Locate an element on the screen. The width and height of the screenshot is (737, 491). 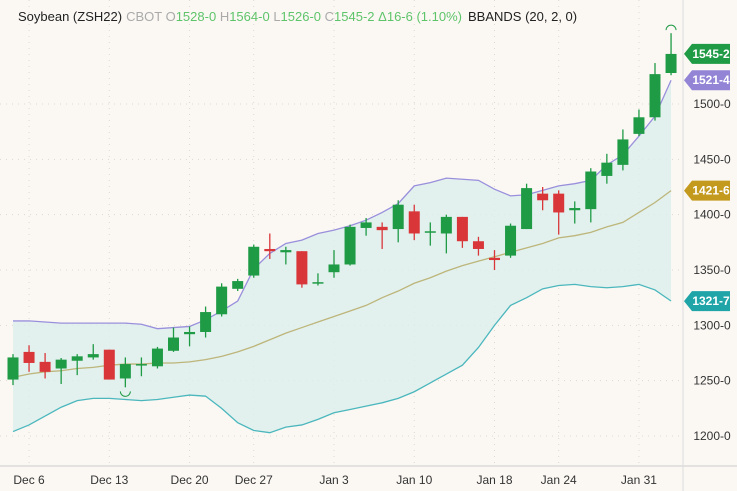
open-value: 1528-0 is located at coordinates (196, 16).